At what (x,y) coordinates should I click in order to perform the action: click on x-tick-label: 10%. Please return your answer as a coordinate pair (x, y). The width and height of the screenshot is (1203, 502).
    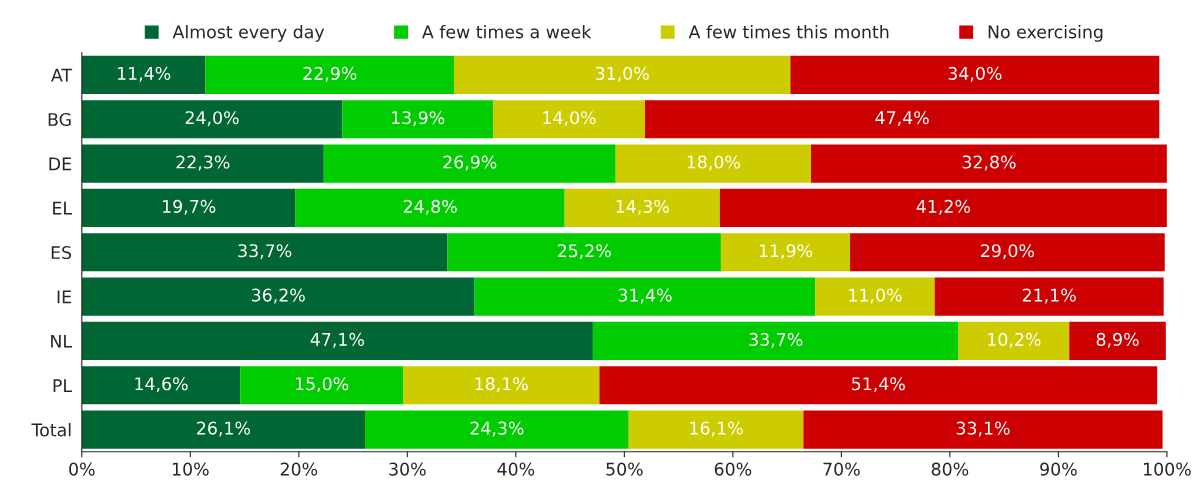
    Looking at the image, I should click on (190, 469).